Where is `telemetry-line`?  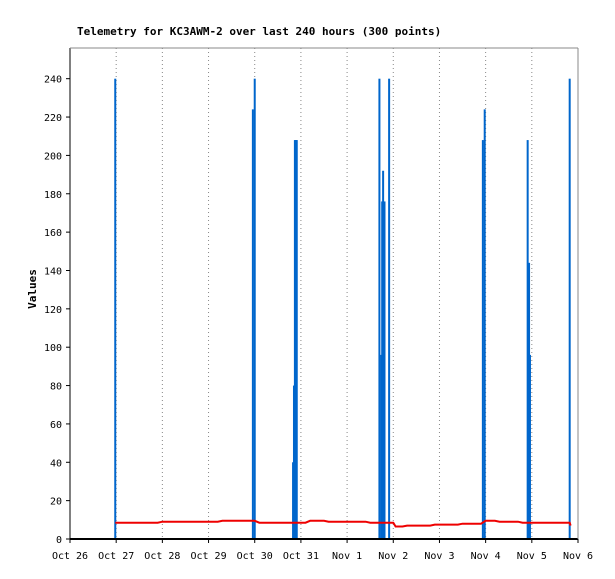 telemetry-line is located at coordinates (343, 523).